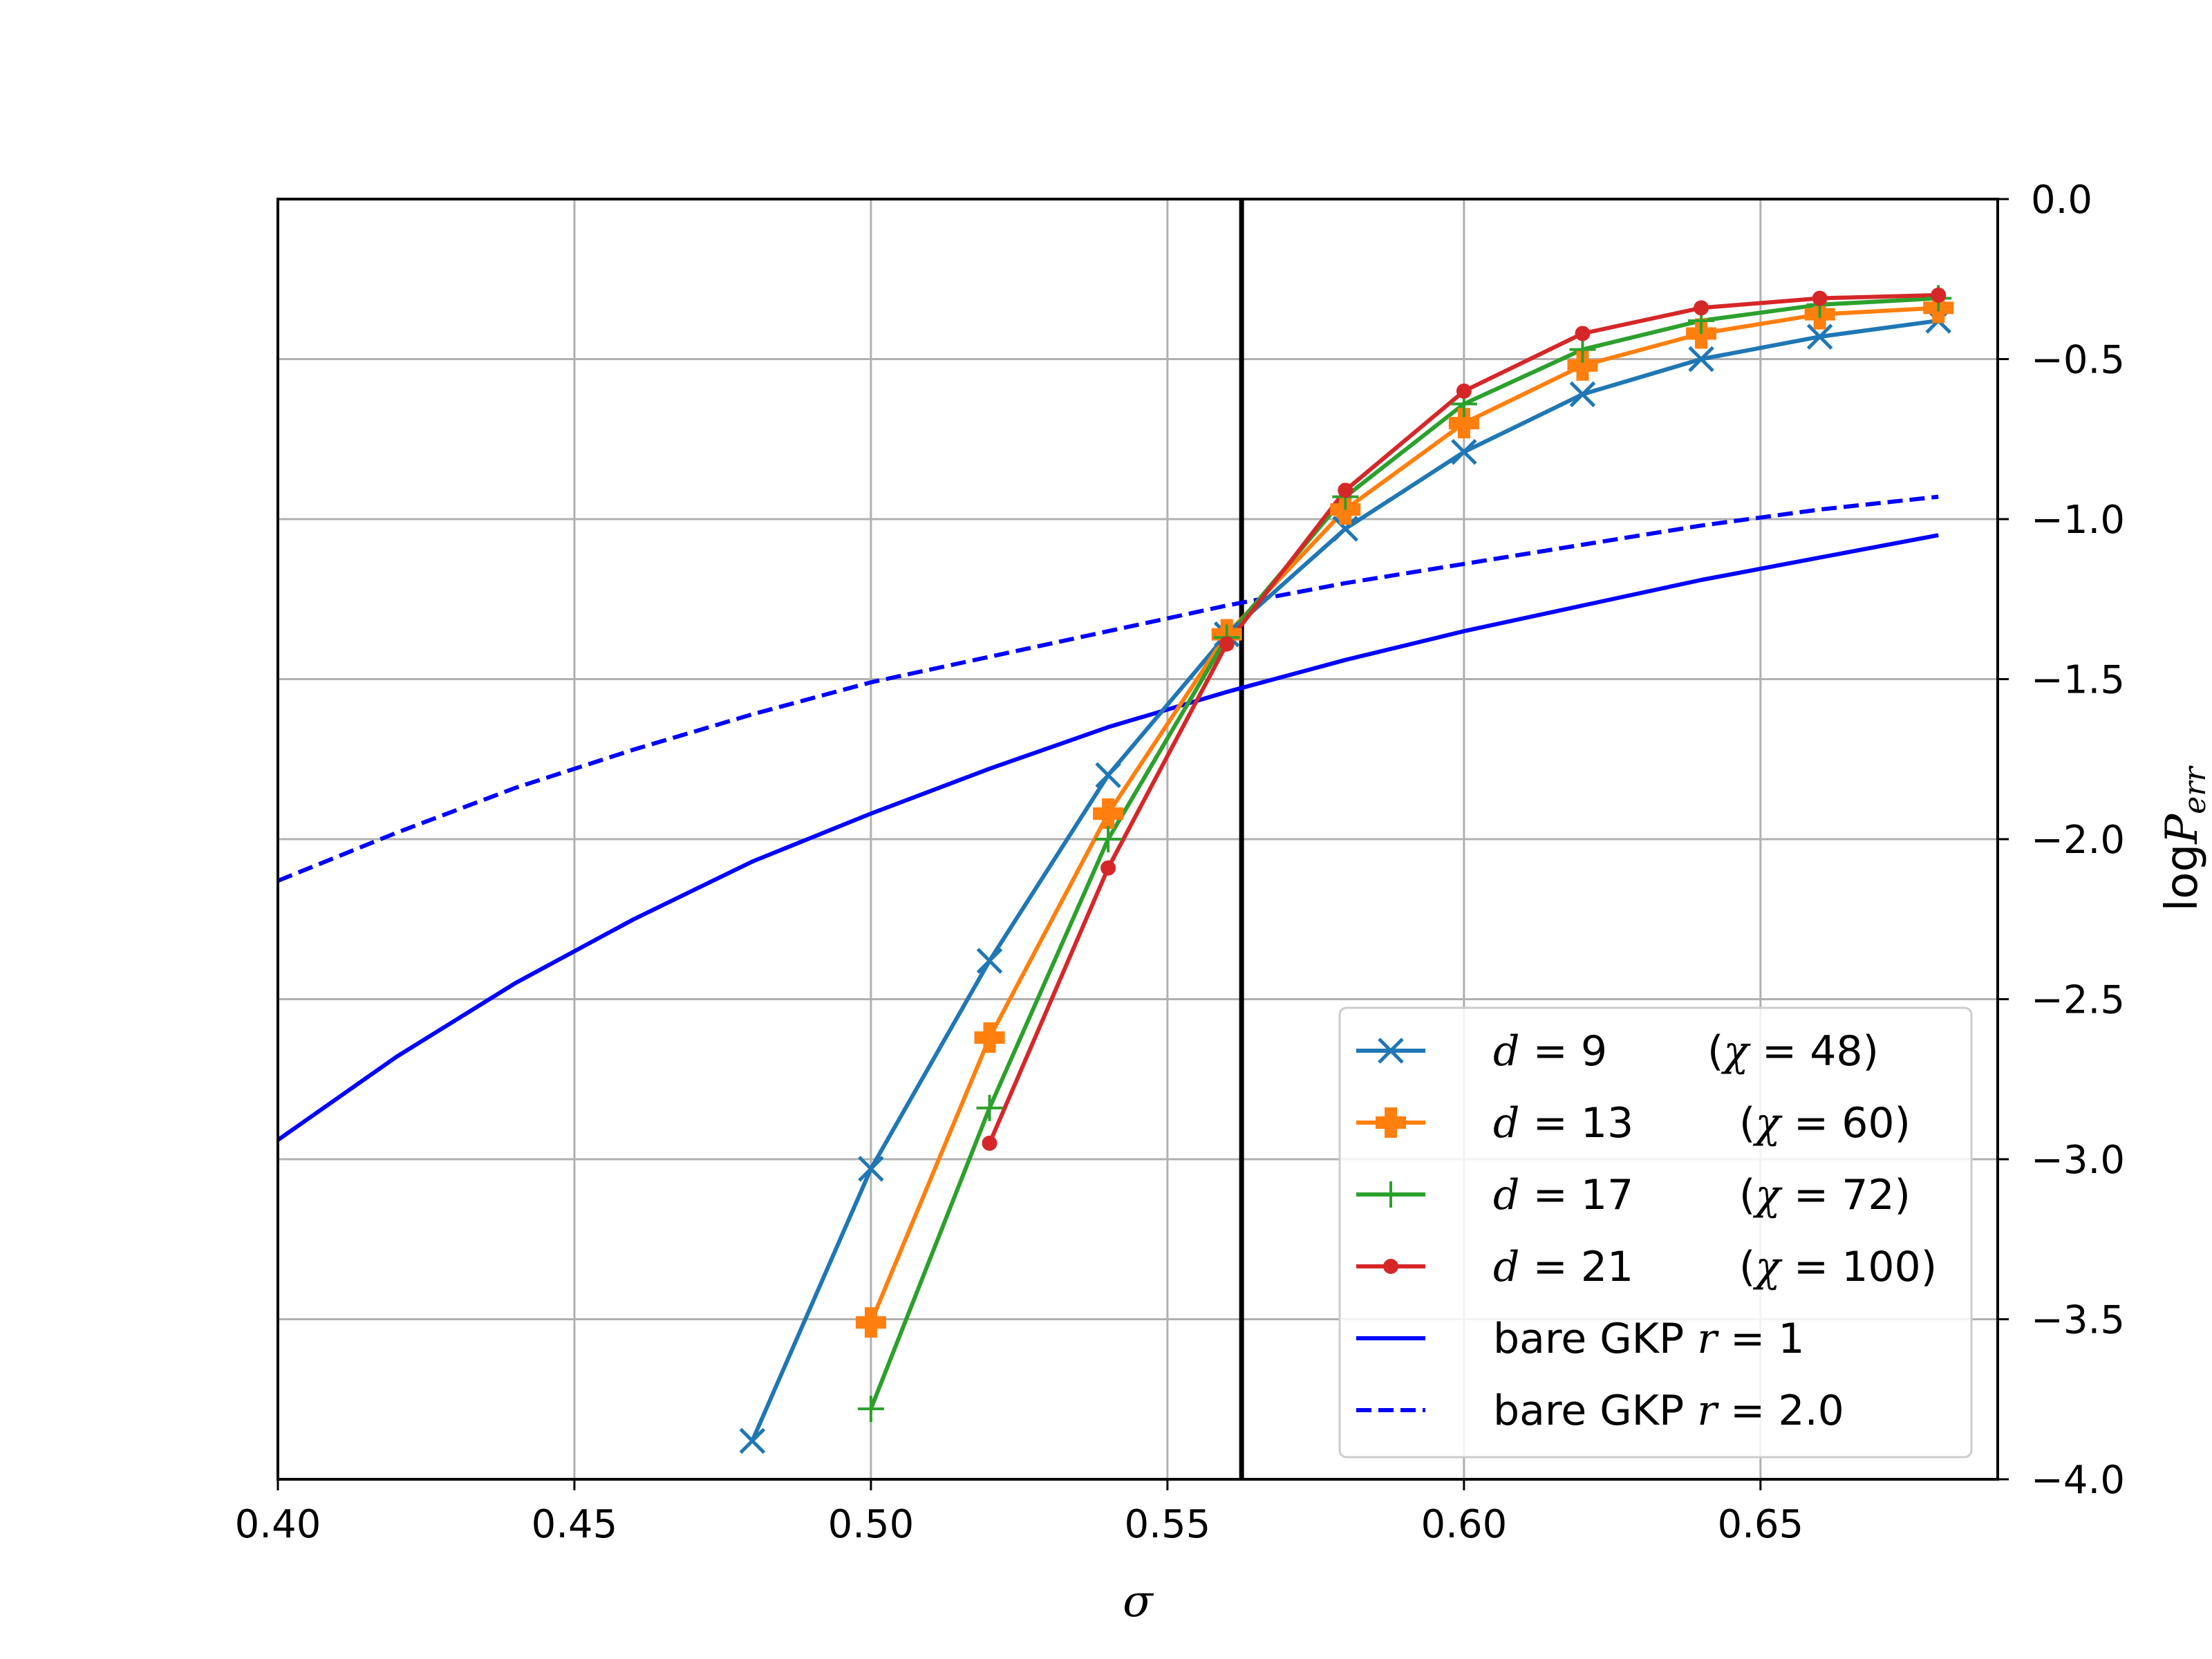 The image size is (2212, 1659). I want to click on y-axis-ticks: 0.0 −0.5 −1.0 −1.5 −2.0 −2.5 −3.0 −3.5 −4.0, so click(2061, 840).